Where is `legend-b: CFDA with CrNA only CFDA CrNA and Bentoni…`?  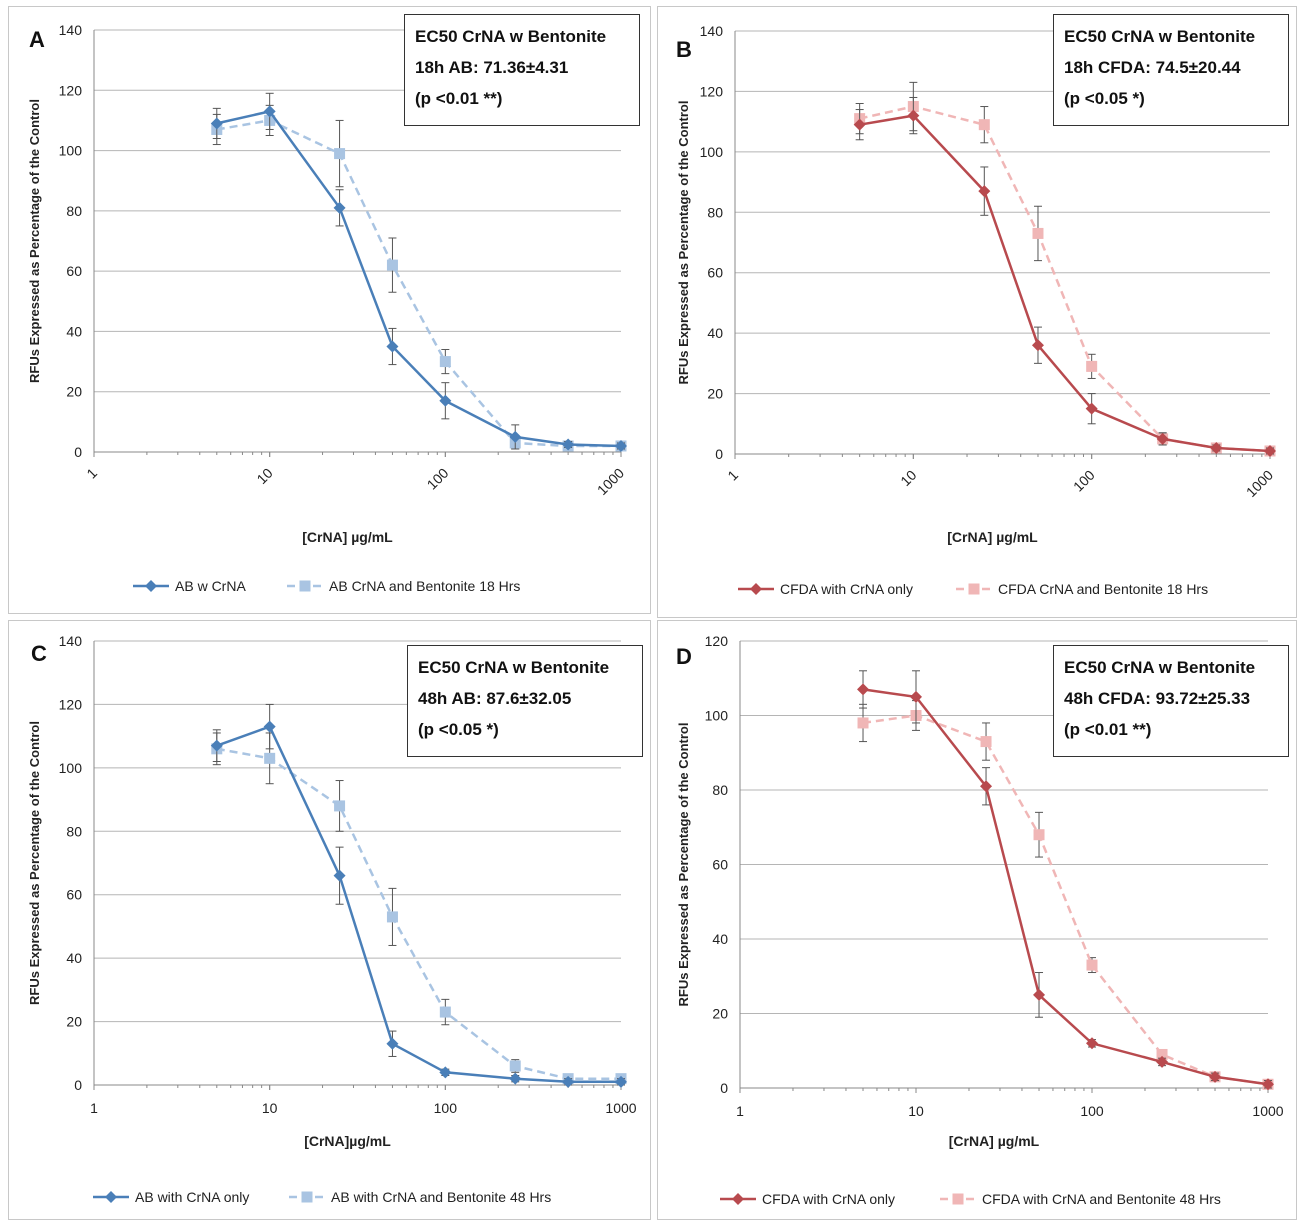 legend-b: CFDA with CrNA only CFDA CrNA and Bentoni… is located at coordinates (973, 589).